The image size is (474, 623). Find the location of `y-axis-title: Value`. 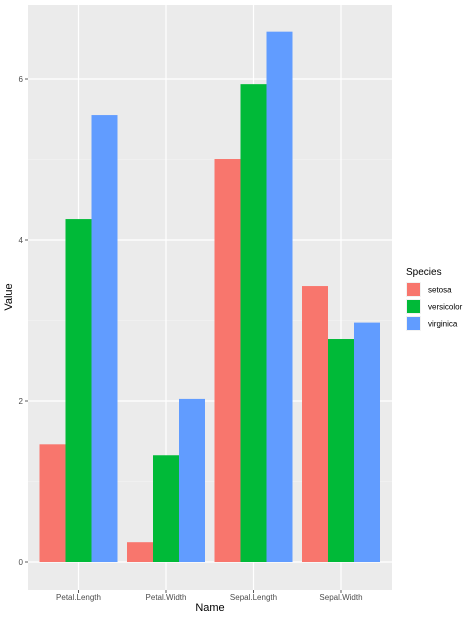

y-axis-title: Value is located at coordinates (9, 296).